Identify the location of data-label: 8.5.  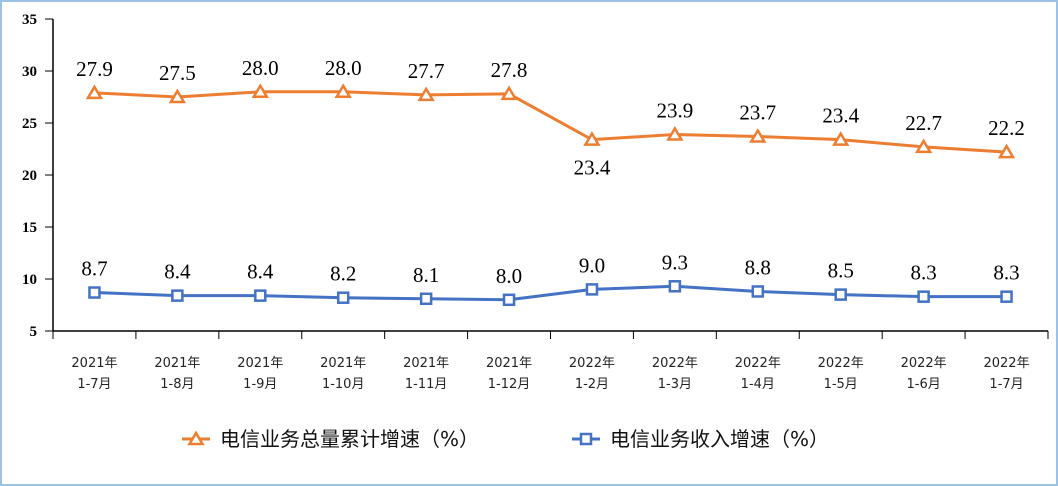
(841, 271).